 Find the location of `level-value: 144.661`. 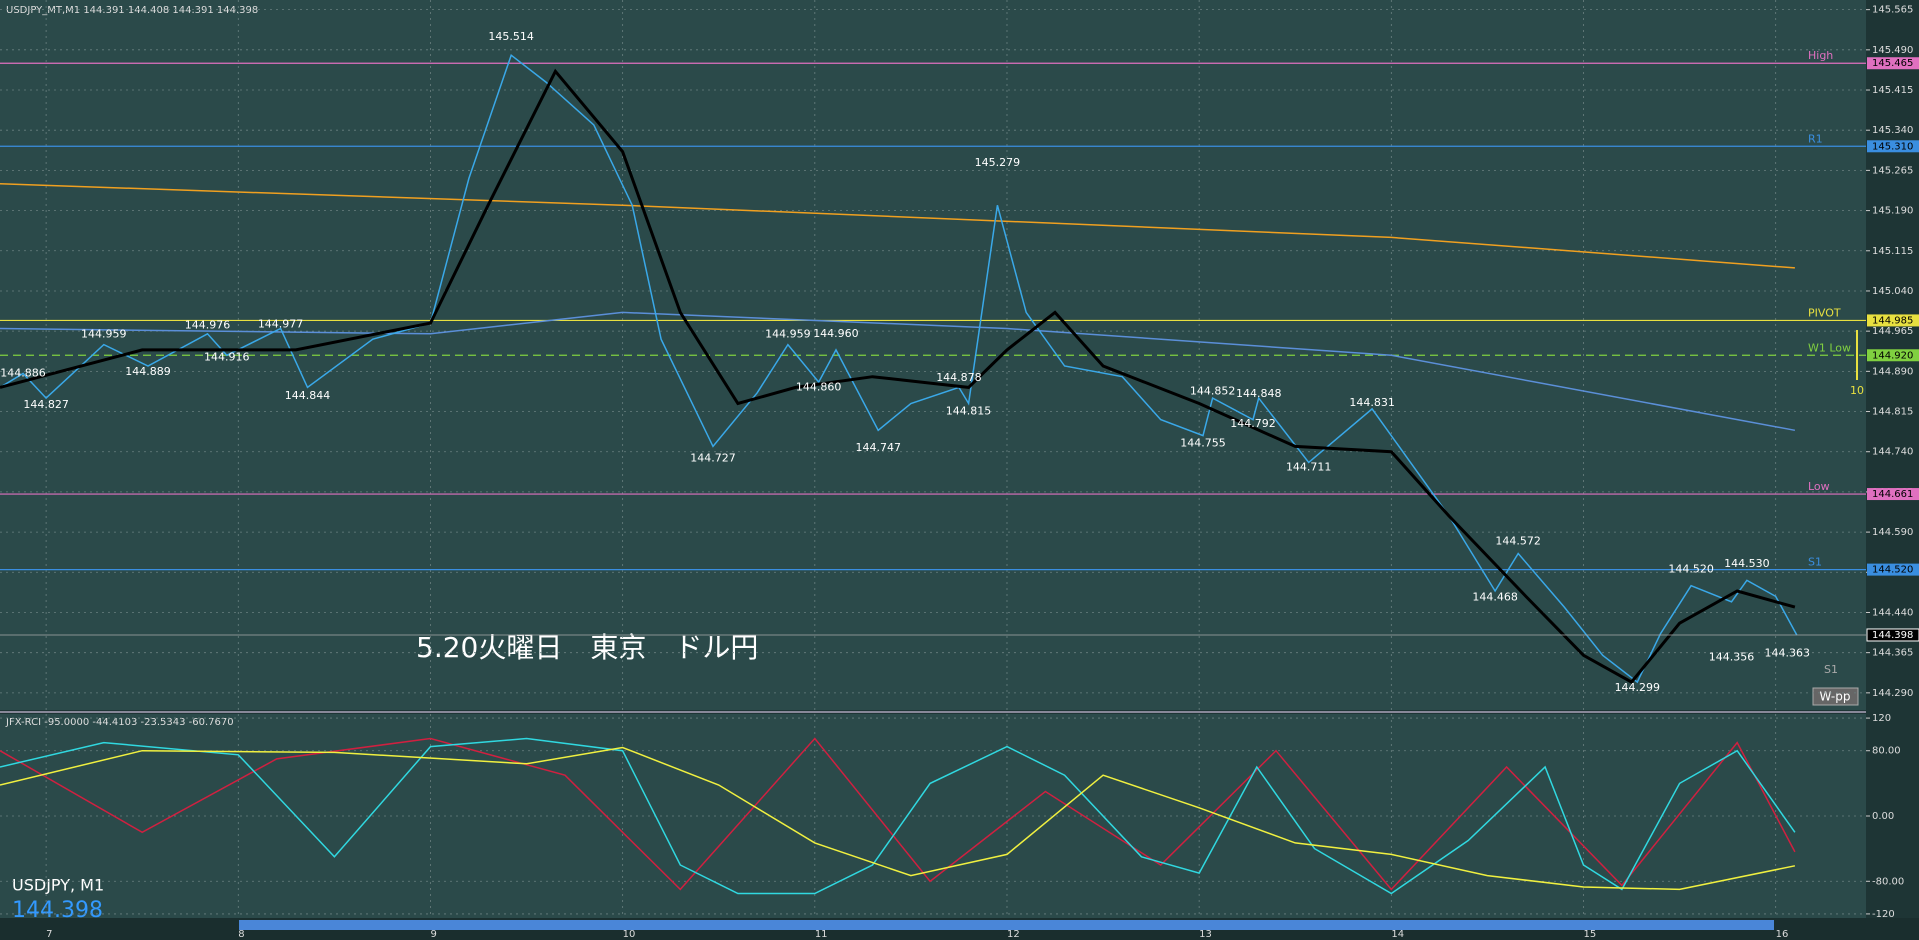

level-value: 144.661 is located at coordinates (1892, 494).